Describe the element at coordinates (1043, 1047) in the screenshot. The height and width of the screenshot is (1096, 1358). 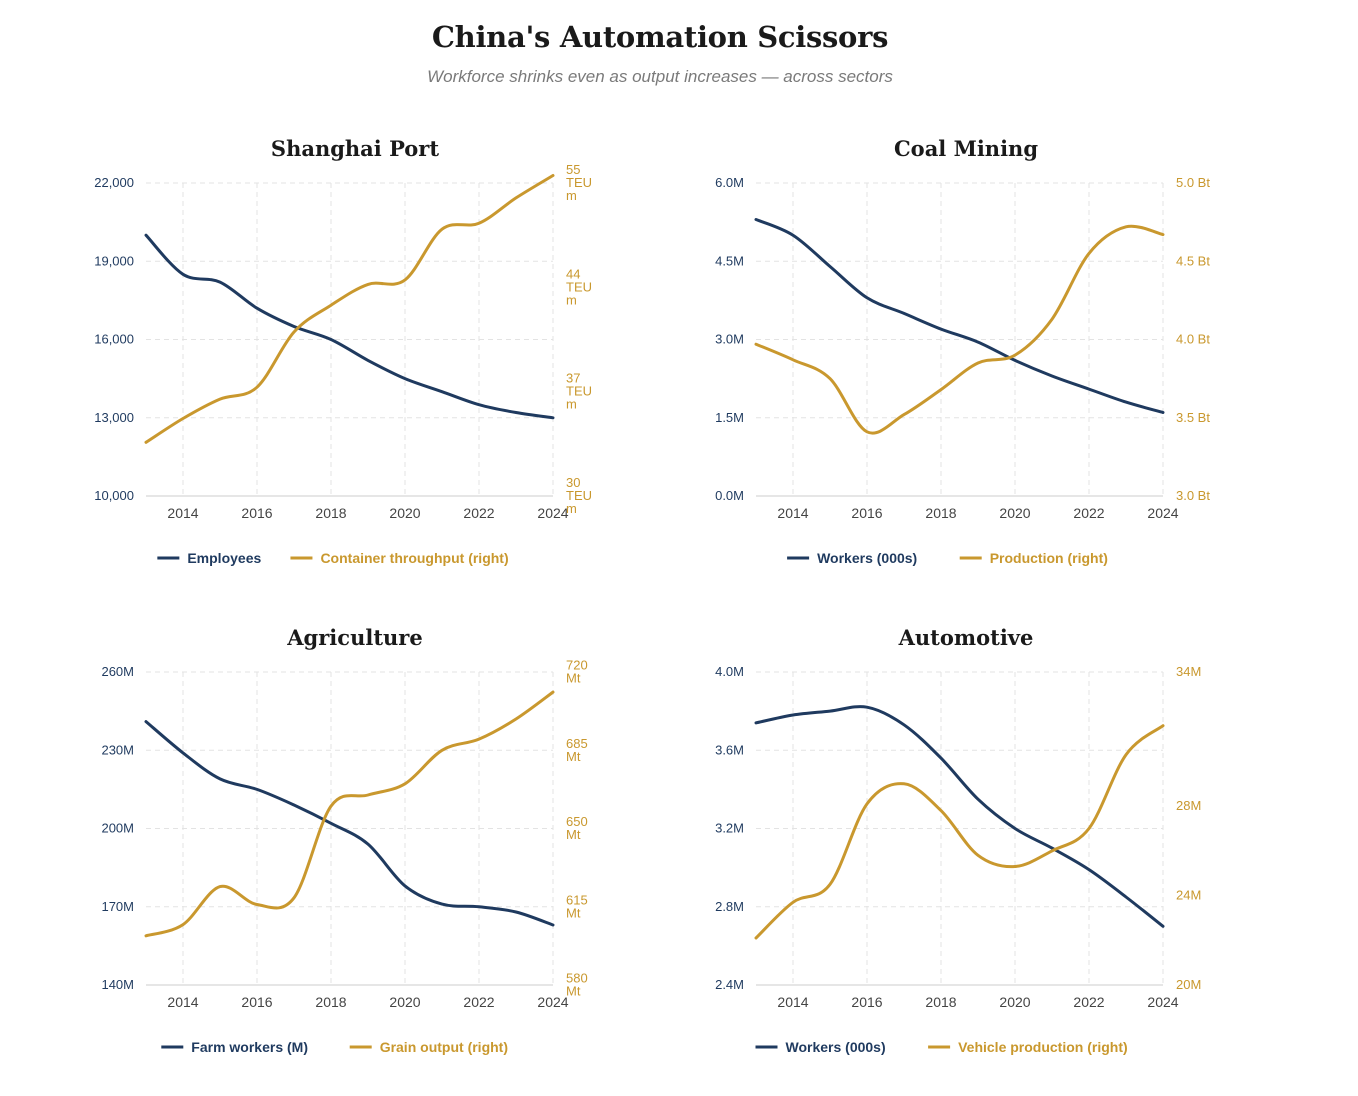
I see `legend-label: Vehicle production (right)` at that location.